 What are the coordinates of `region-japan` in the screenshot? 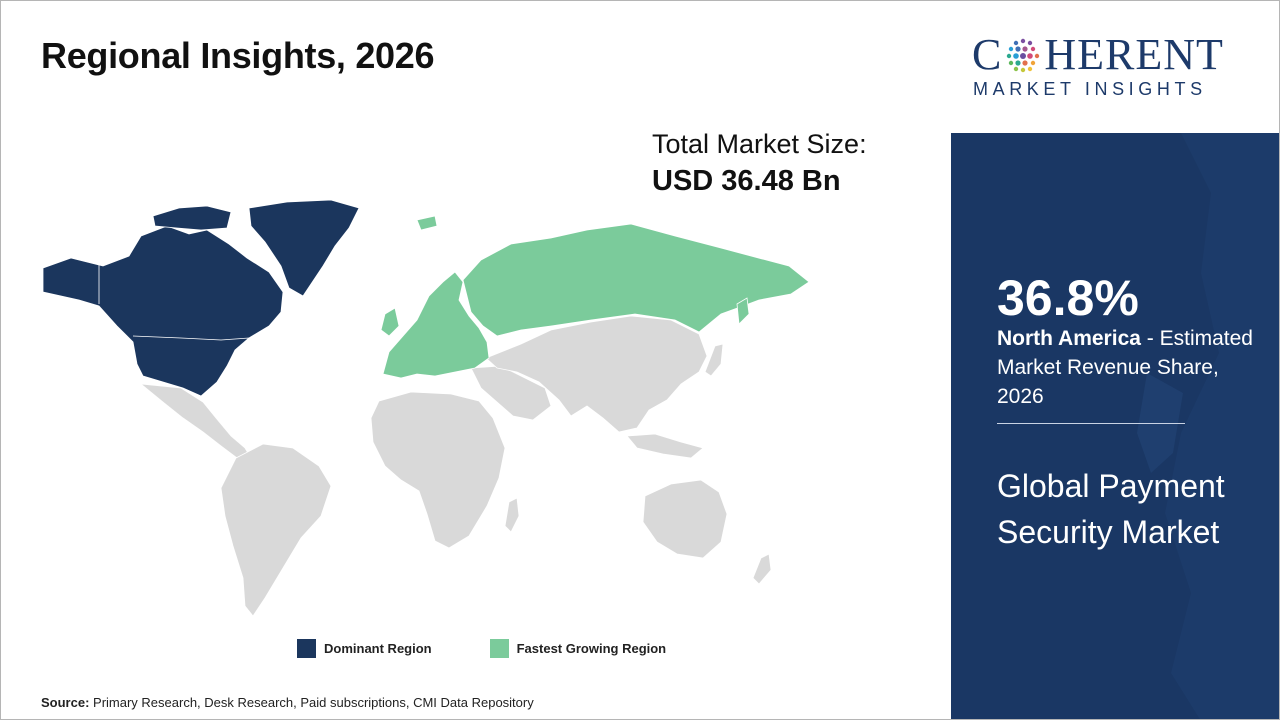 It's located at (714, 360).